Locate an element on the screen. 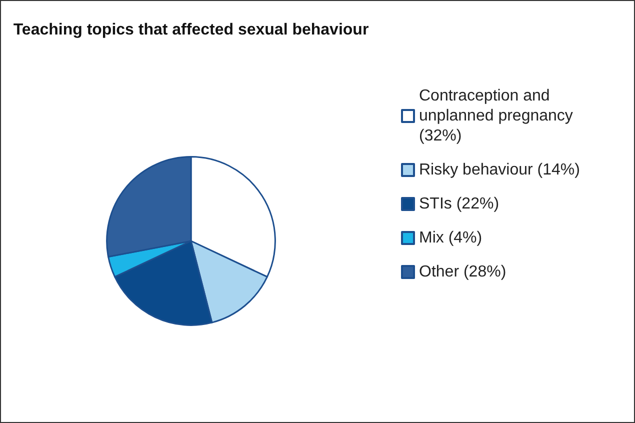  legend-label: Mix (4%) is located at coordinates (450, 238).